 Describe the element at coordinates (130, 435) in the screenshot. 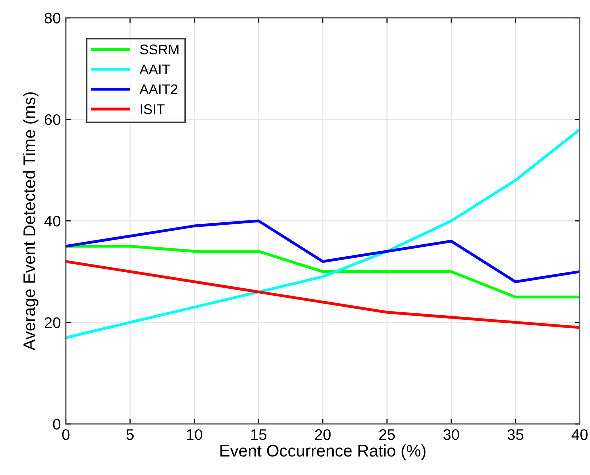

I see `x-tick-label: 5` at that location.